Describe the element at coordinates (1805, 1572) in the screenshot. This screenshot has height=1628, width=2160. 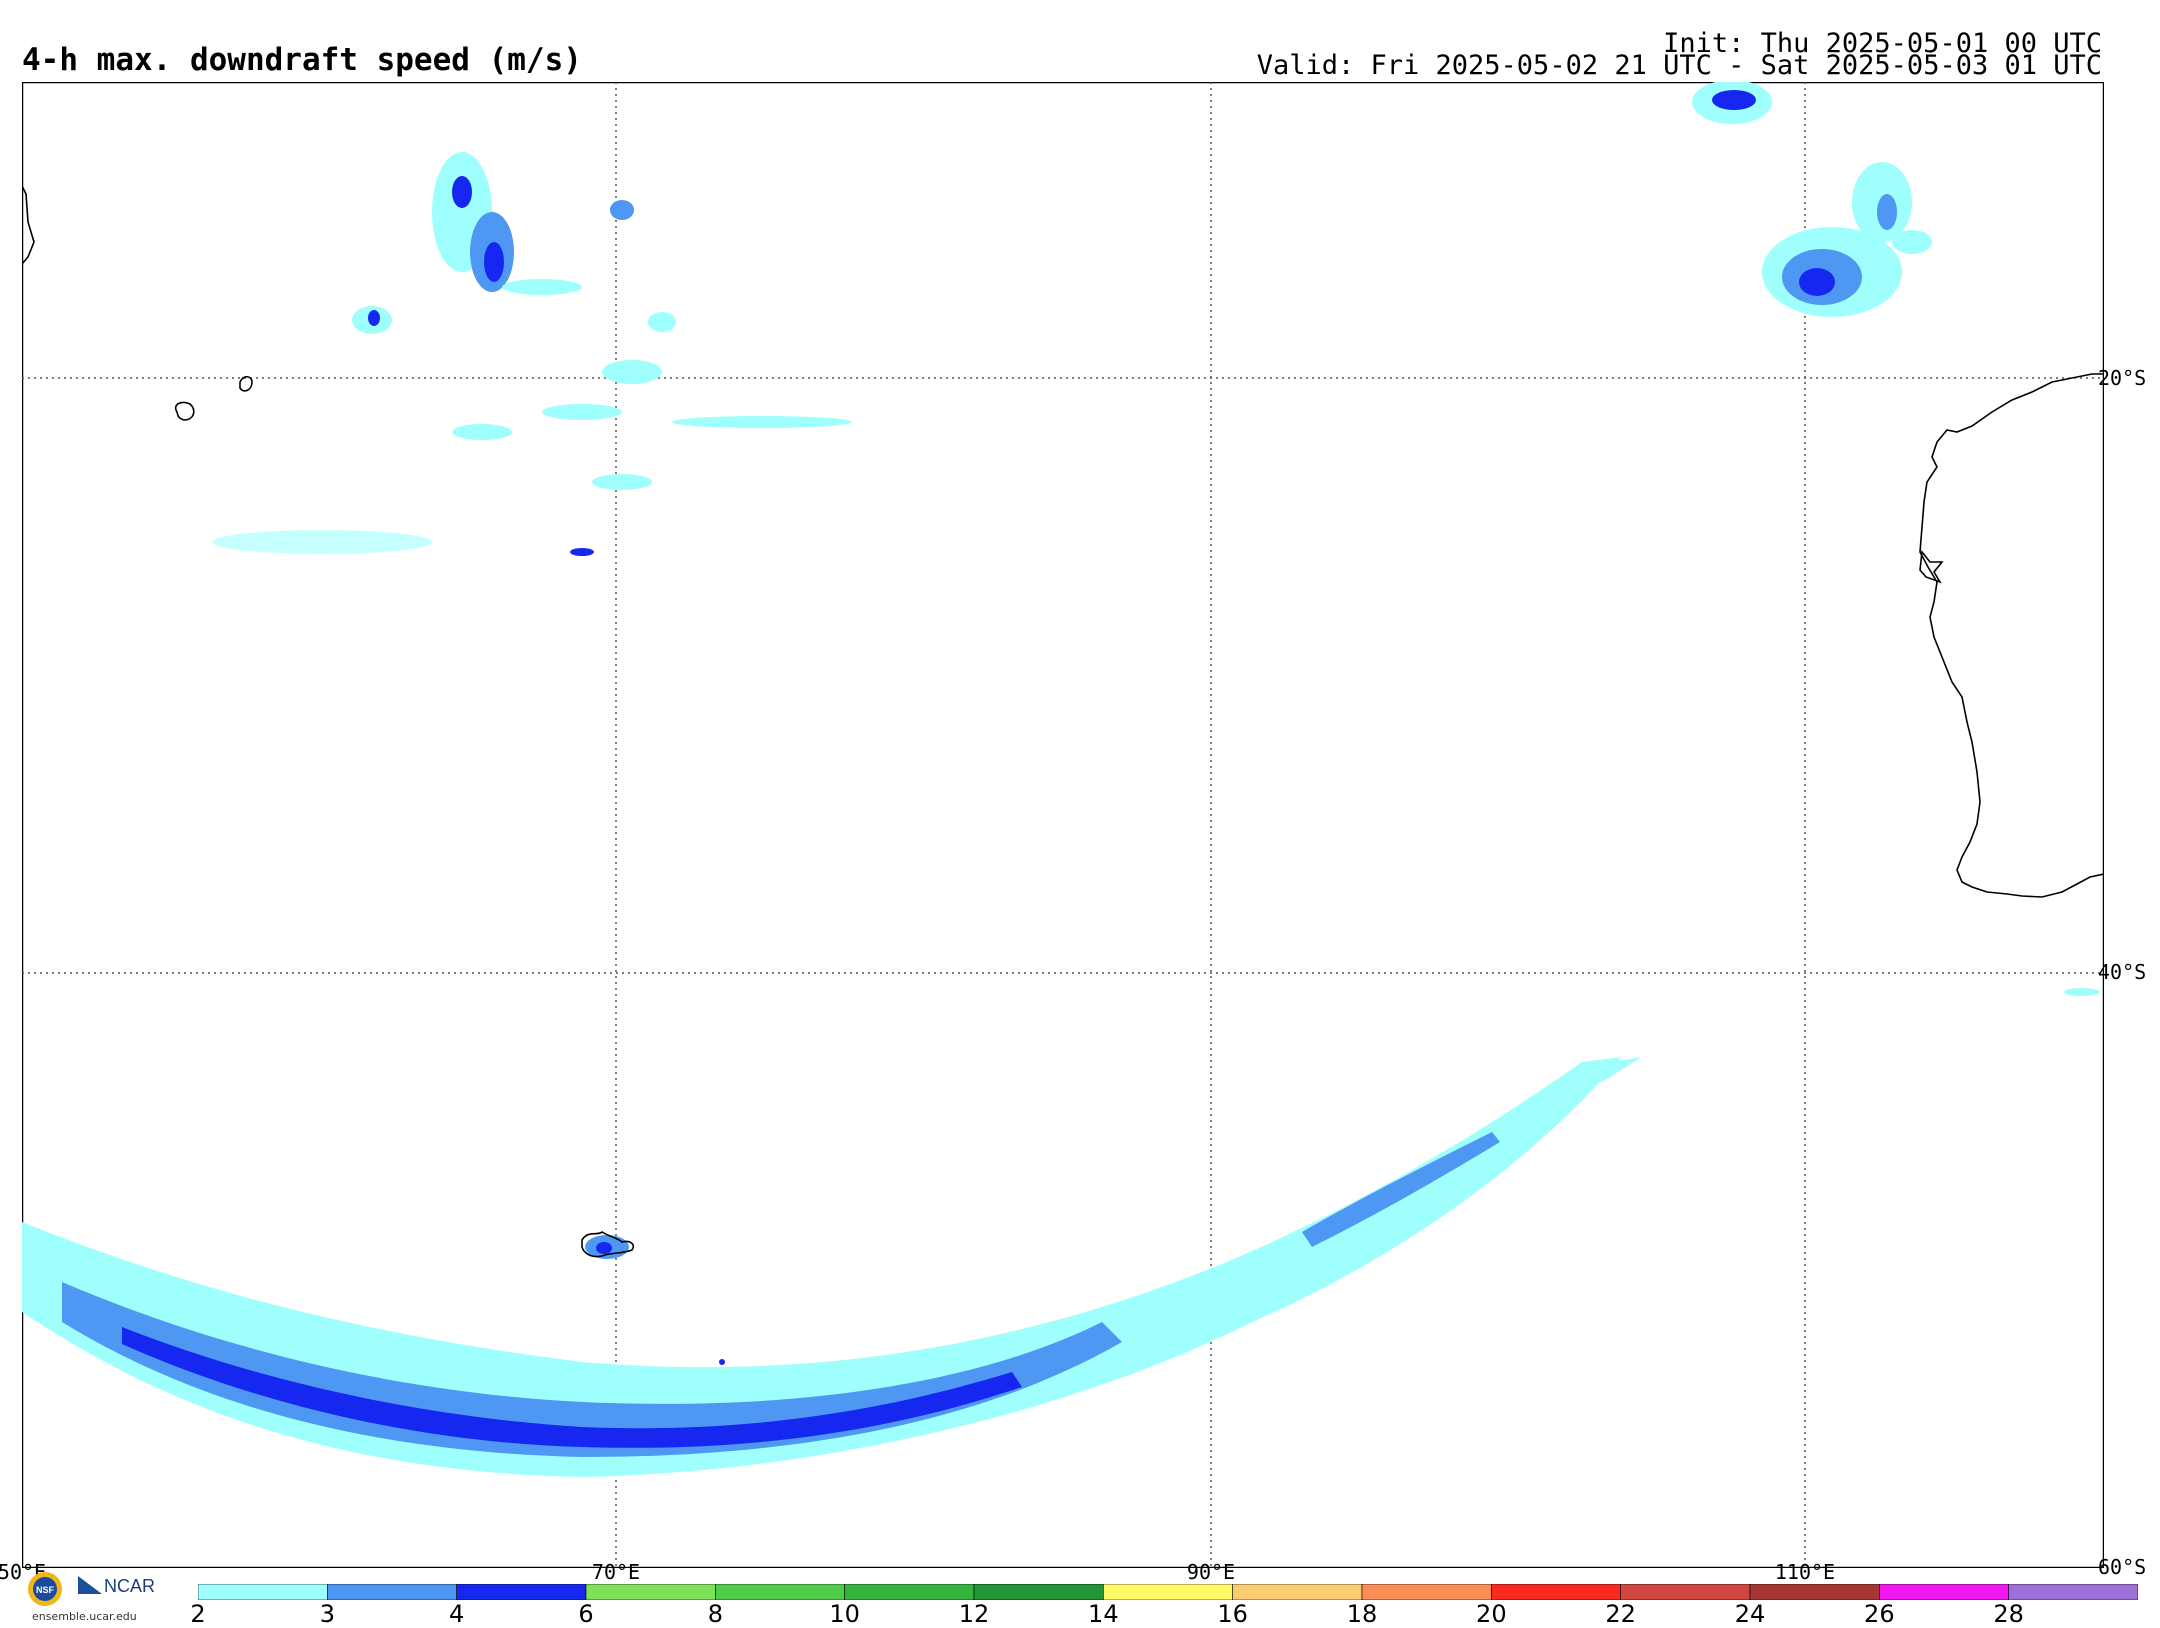
I see `lon-label-110e: 110°E` at that location.